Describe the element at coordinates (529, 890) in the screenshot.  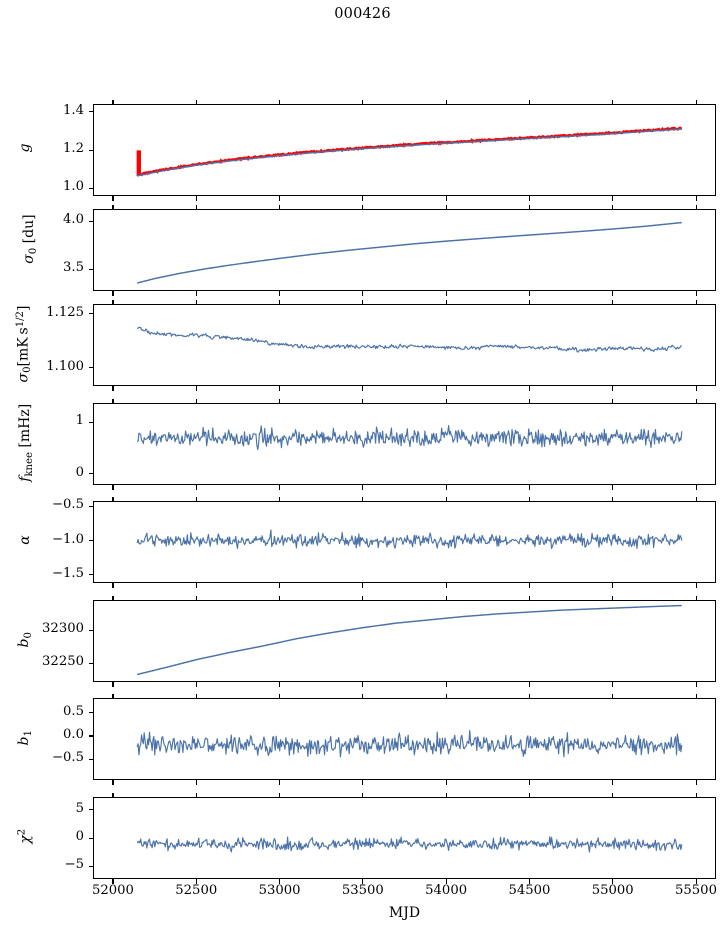
I see `xtick-label: 54500` at that location.